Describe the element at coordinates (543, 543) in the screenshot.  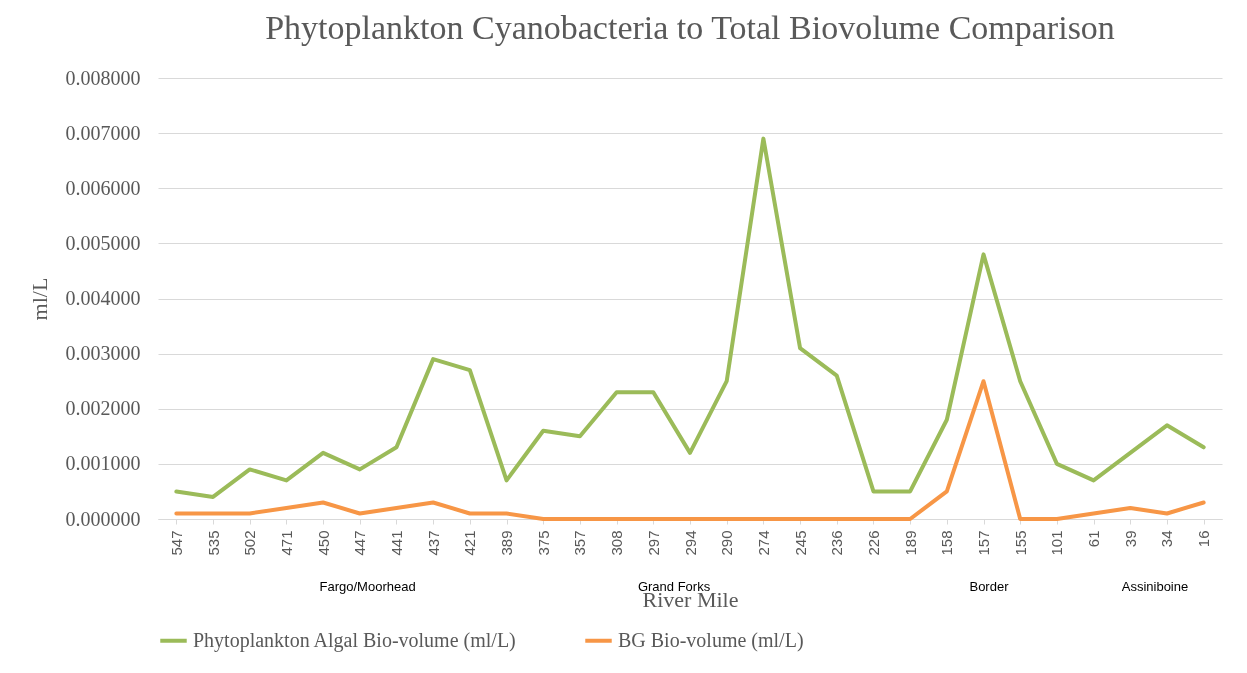
I see `x-tick-label: 375` at that location.